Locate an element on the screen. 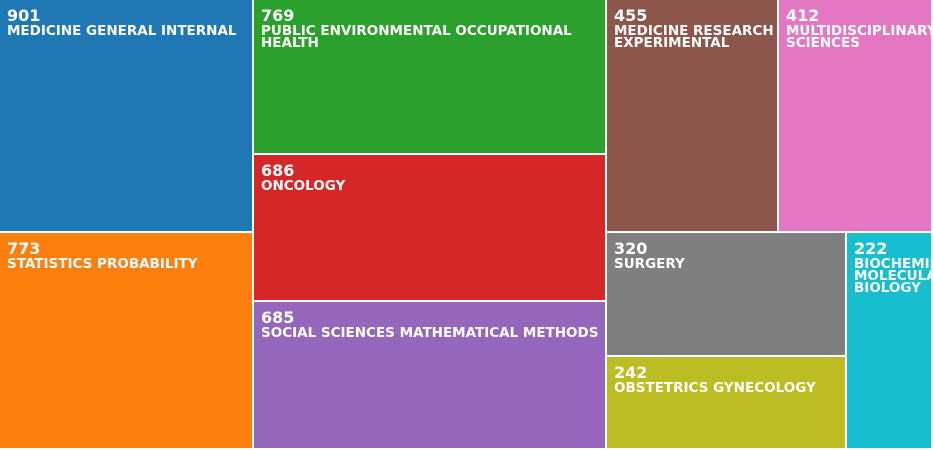  tile-label: MEDICINE RESEARCH EXPERIMENTAL is located at coordinates (694, 37).